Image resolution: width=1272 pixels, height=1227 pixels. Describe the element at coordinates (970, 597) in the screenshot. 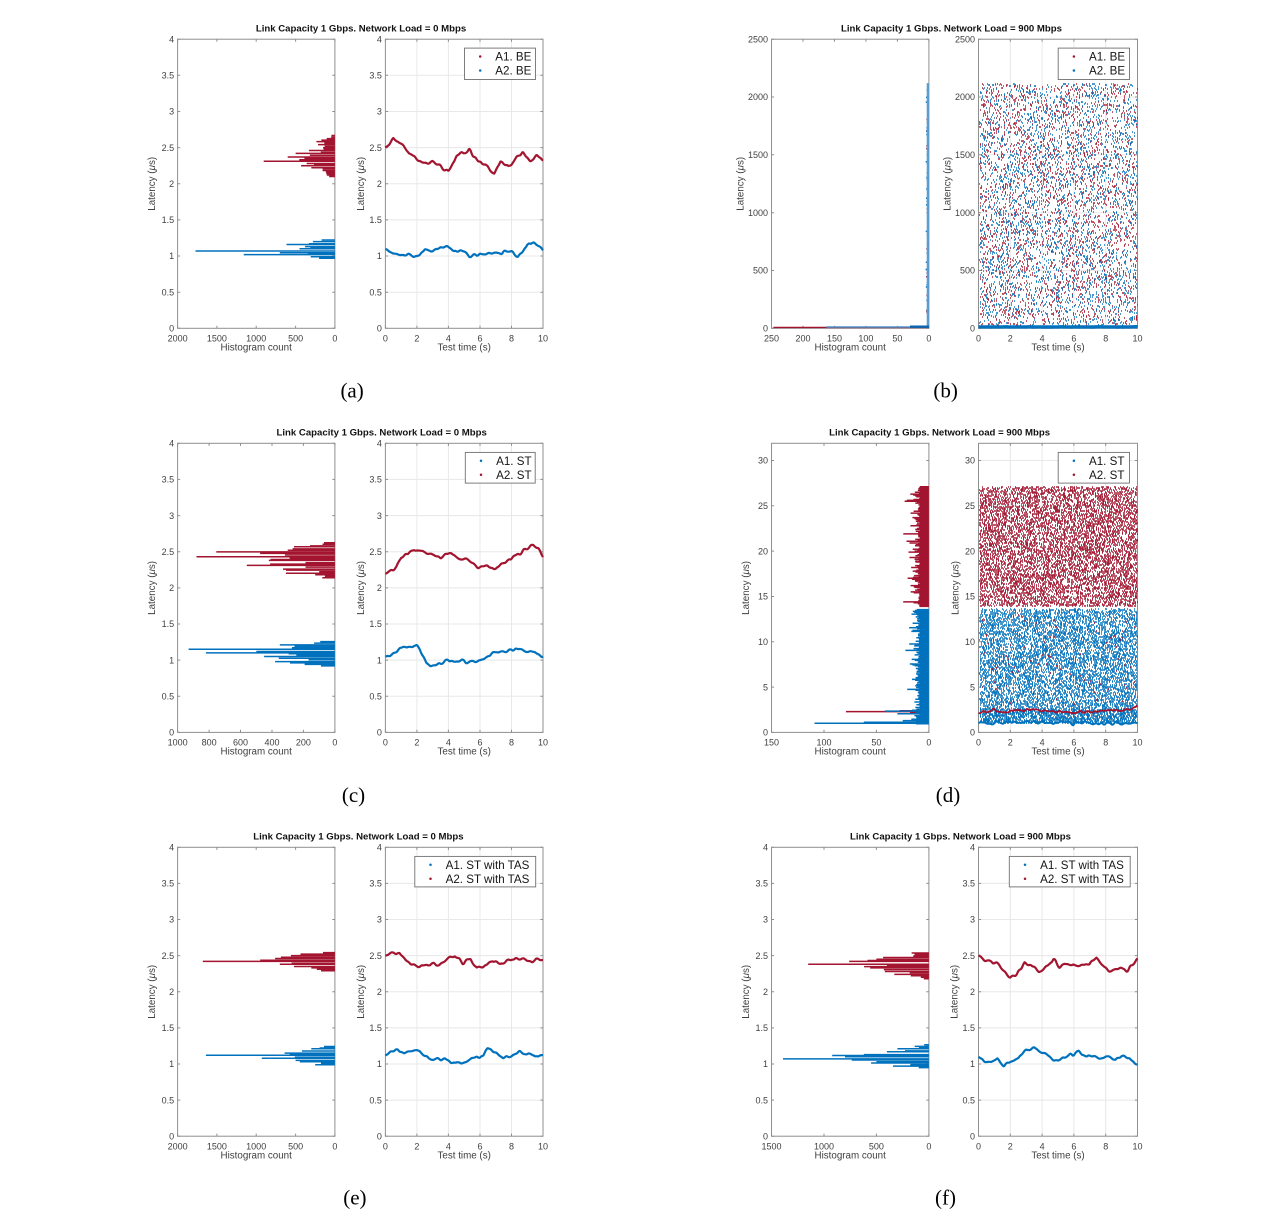

I see `svg-text: 15` at that location.